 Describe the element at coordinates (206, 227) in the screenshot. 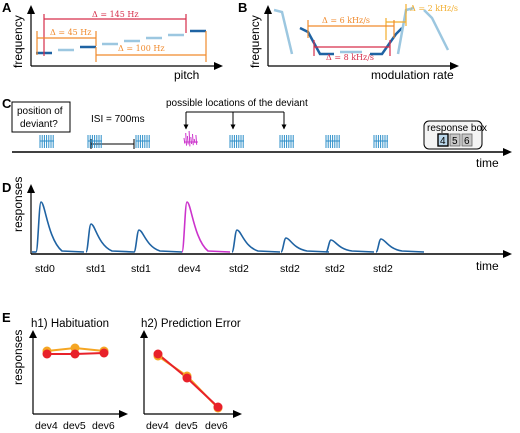

I see `deviant-response-curve` at that location.